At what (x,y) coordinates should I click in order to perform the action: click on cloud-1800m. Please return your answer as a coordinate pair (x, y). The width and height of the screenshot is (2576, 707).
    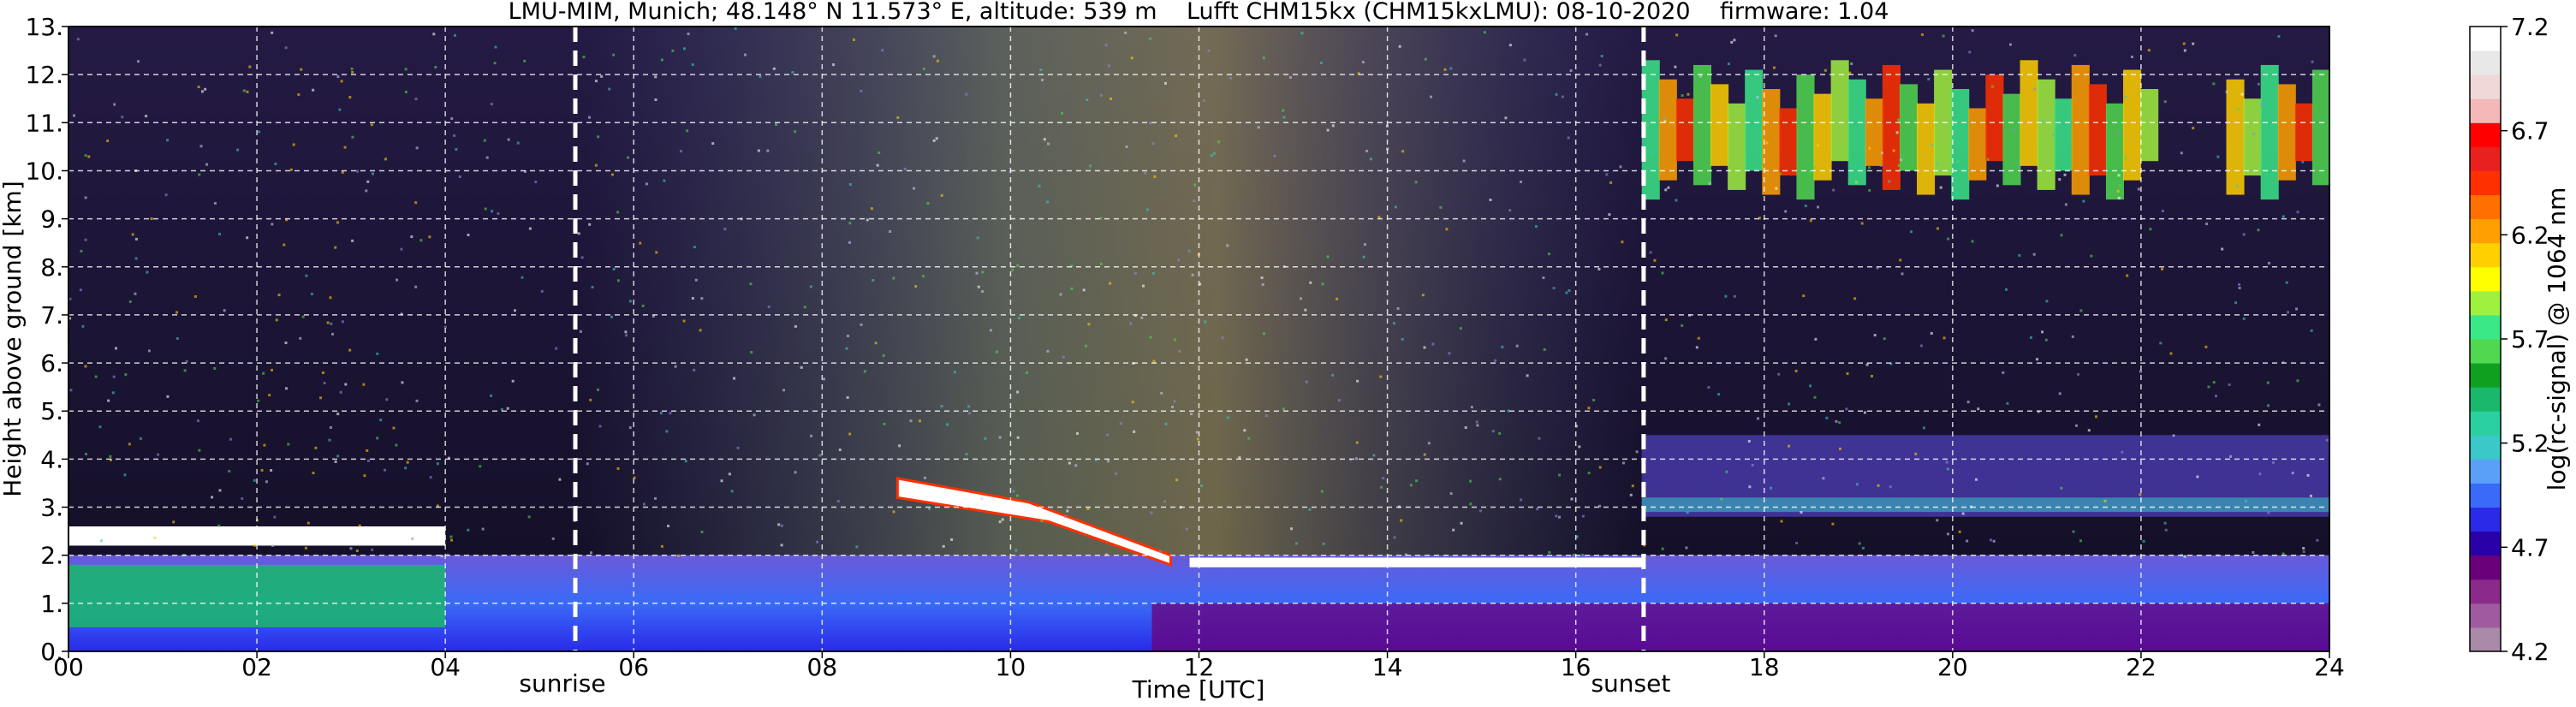
    Looking at the image, I should click on (1415, 562).